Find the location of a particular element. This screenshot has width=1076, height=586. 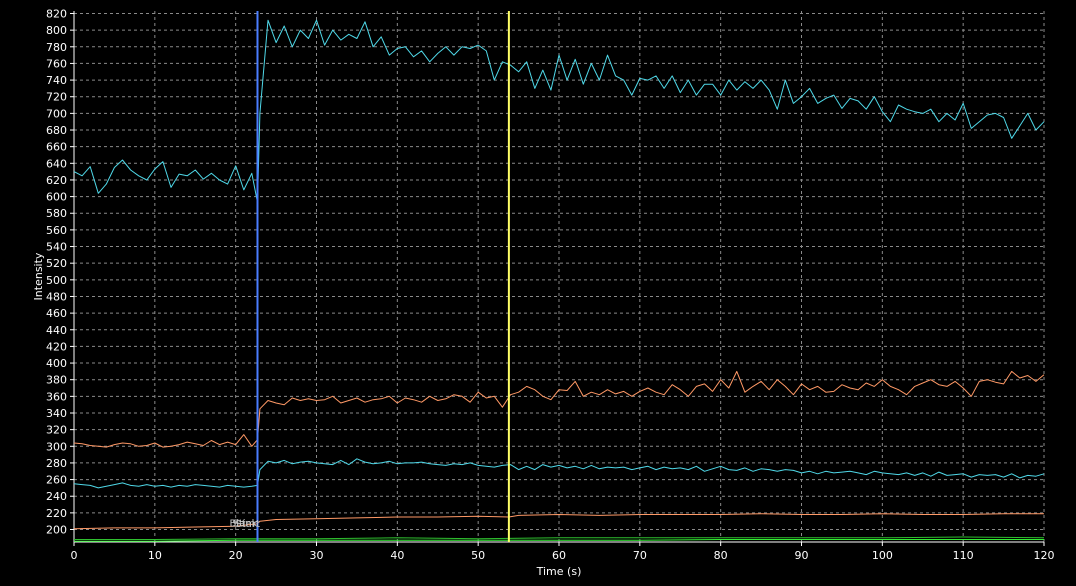

y-tick-label: 300 is located at coordinates (56, 446).